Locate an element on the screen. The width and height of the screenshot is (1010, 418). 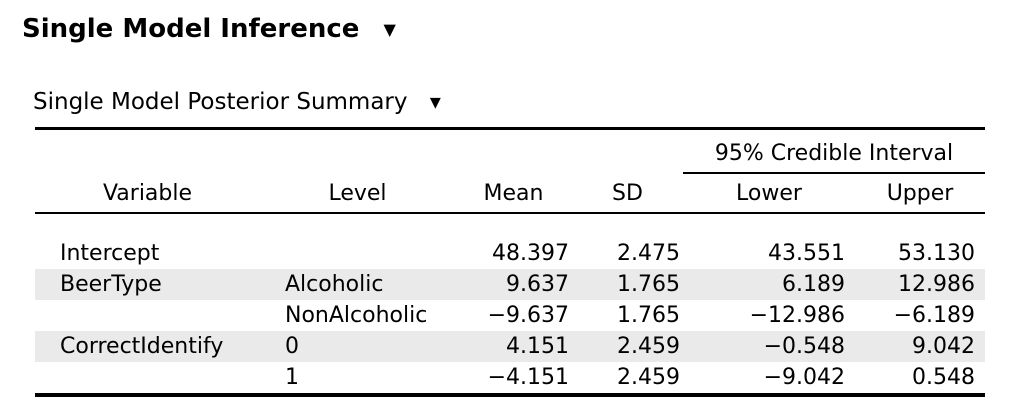
cell-variable: CorrectIdentify is located at coordinates (142, 346).